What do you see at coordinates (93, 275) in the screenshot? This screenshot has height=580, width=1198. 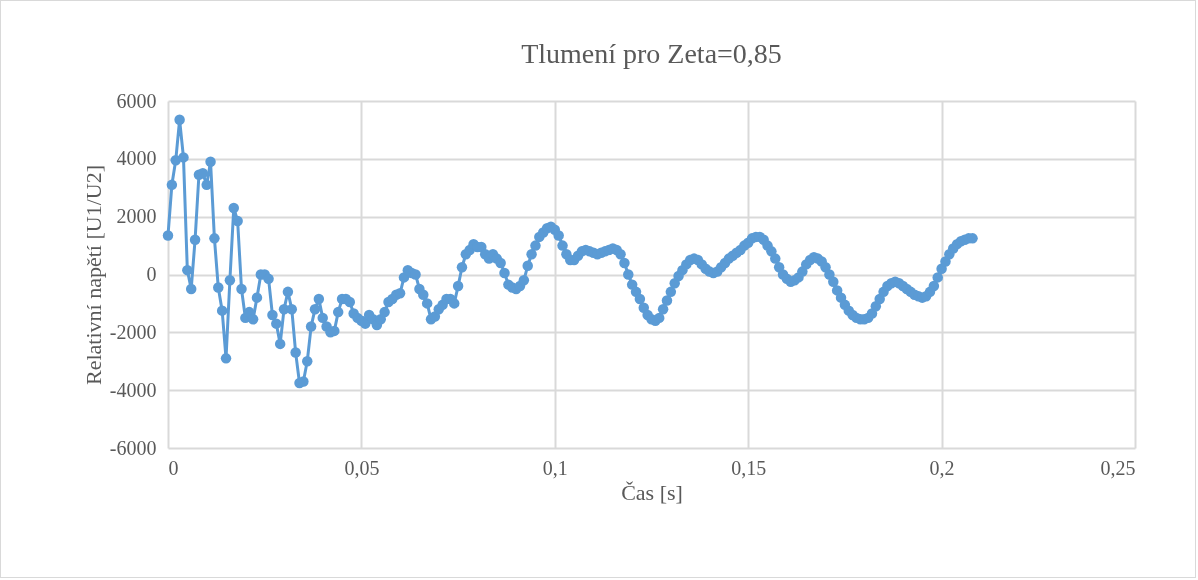 I see `y-axis-title: Relativní napětí [U1/U2]` at bounding box center [93, 275].